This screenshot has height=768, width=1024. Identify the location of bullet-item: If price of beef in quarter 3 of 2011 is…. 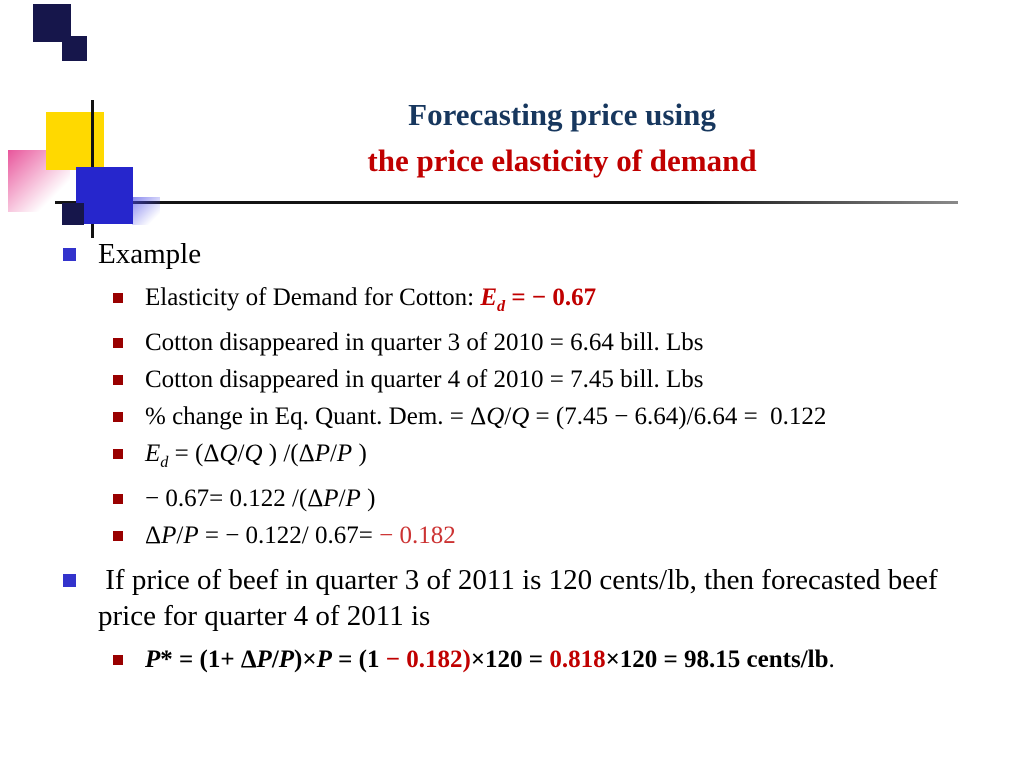
(524, 598).